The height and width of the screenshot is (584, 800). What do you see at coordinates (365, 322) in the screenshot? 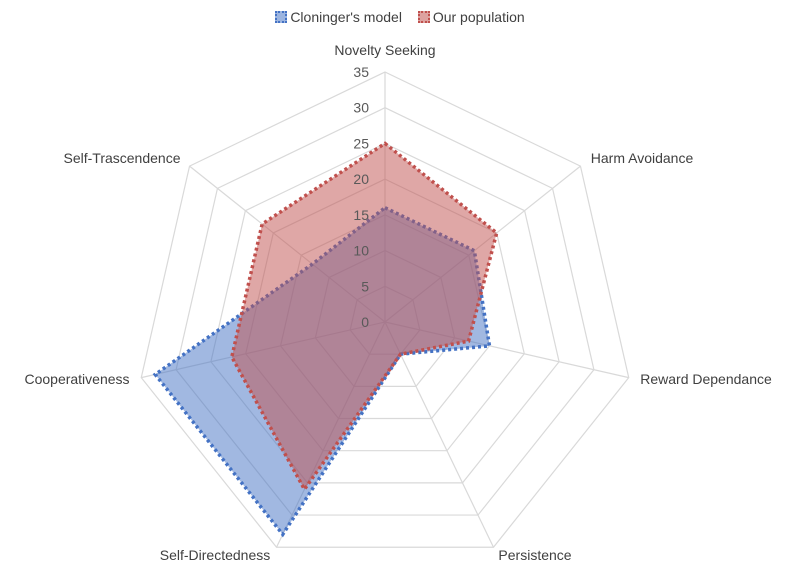
I see `tick-label: 0` at bounding box center [365, 322].